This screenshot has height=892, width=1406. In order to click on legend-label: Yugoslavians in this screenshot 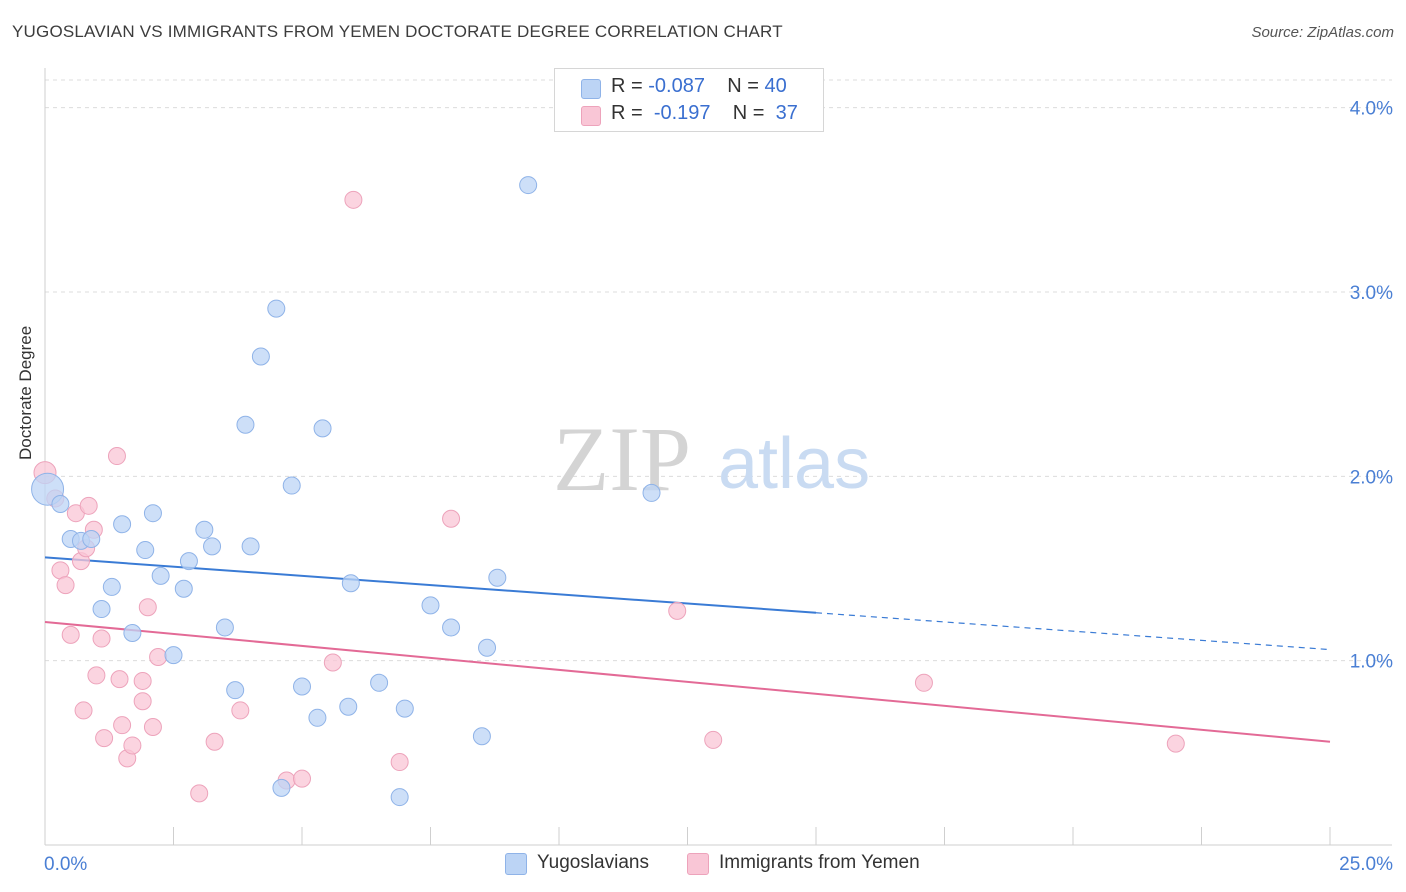, I will do `click(593, 862)`.